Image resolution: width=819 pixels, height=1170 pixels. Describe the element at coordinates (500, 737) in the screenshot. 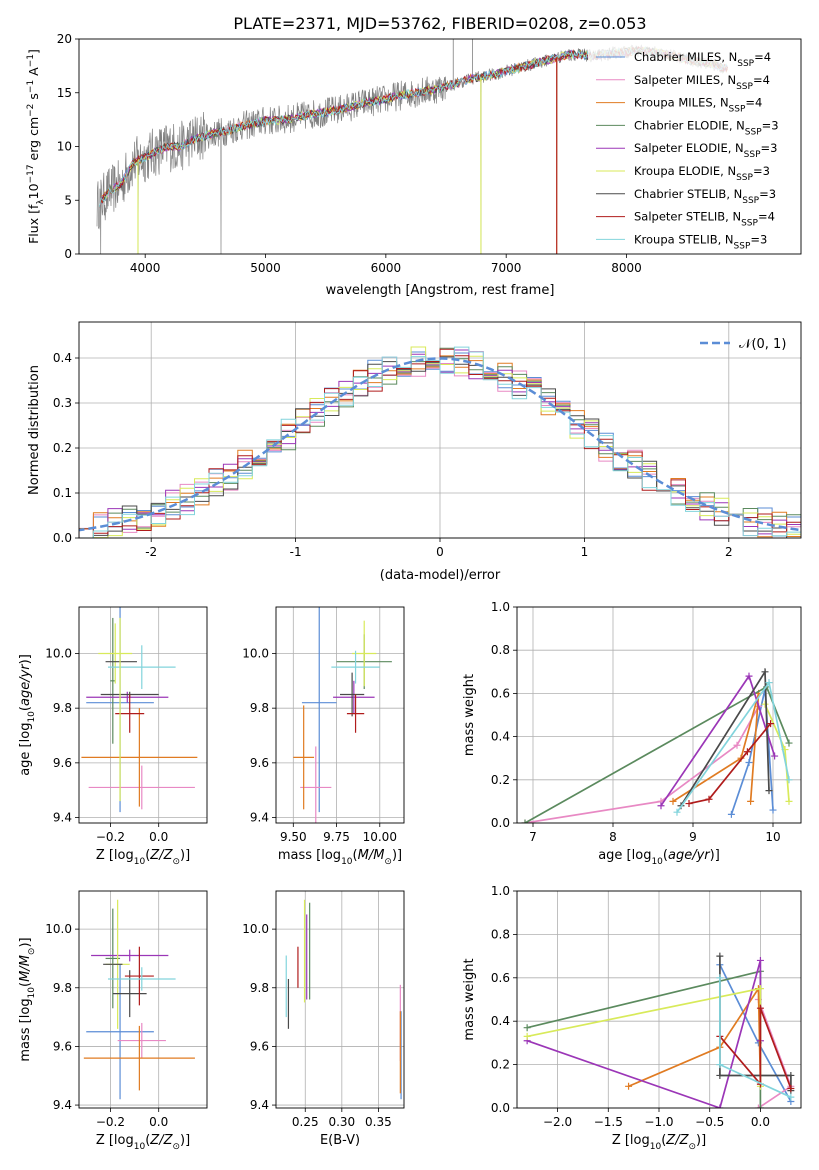

I see `weight-vs-age-panel-ytick-label: 0.4` at that location.